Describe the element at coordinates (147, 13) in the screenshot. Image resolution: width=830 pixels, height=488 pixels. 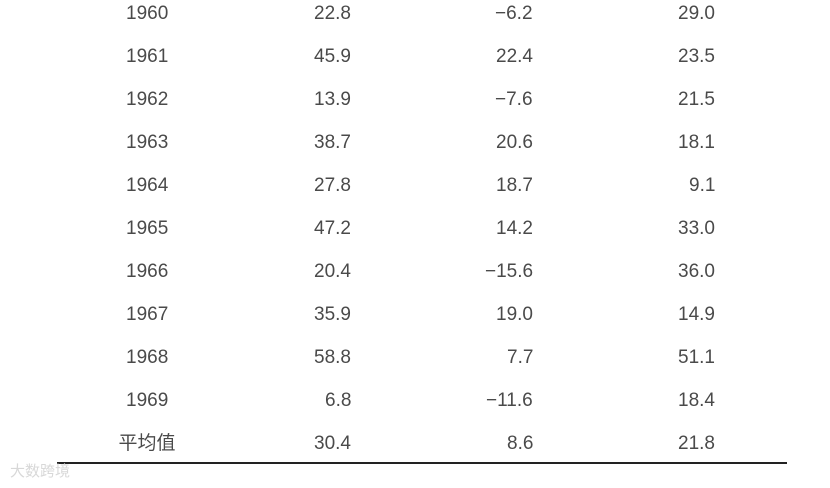
I see `row-label: 1960` at that location.